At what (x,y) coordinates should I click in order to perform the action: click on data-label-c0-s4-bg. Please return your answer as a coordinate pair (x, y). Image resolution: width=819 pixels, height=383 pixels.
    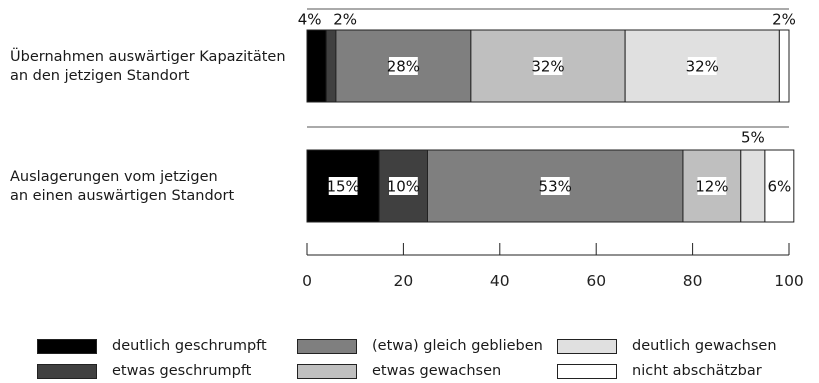
    Looking at the image, I should click on (702, 66).